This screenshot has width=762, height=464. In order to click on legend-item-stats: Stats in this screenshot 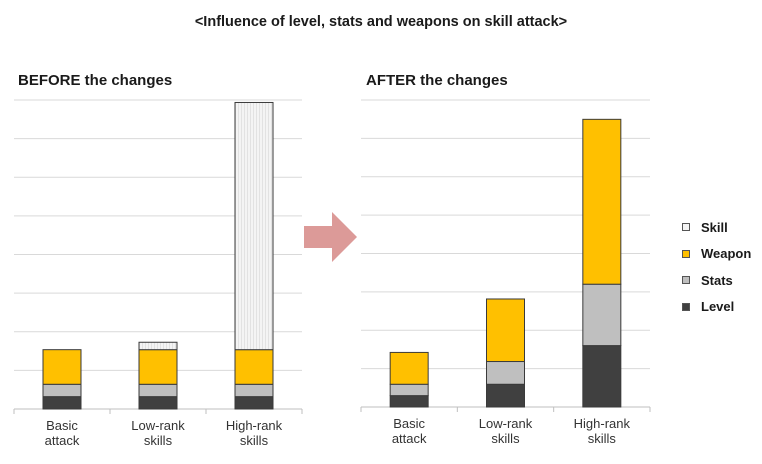, I will do `click(716, 280)`.